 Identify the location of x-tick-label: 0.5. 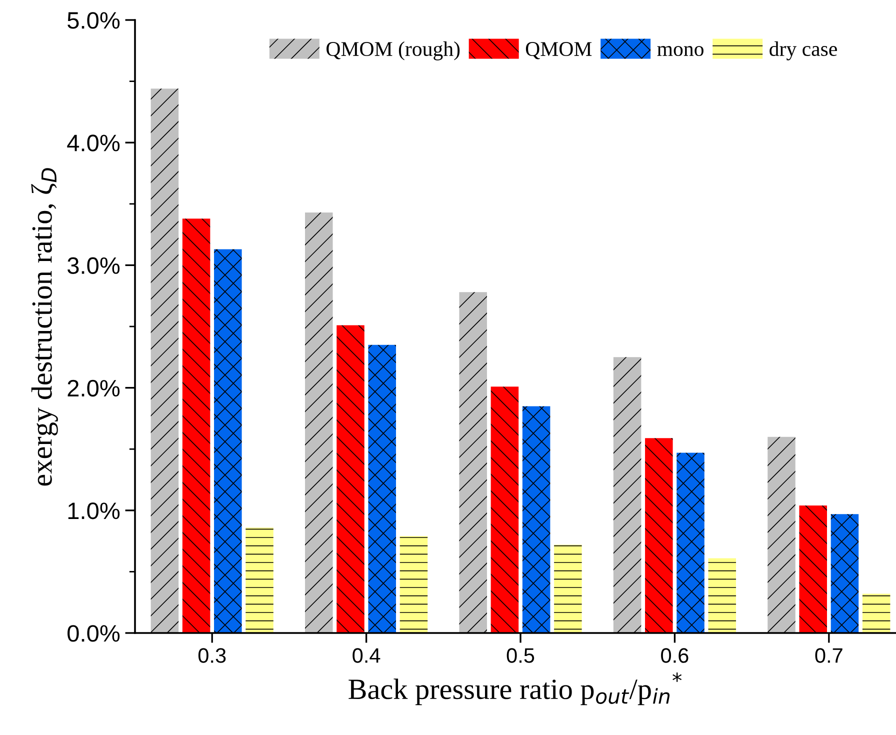
(520, 655).